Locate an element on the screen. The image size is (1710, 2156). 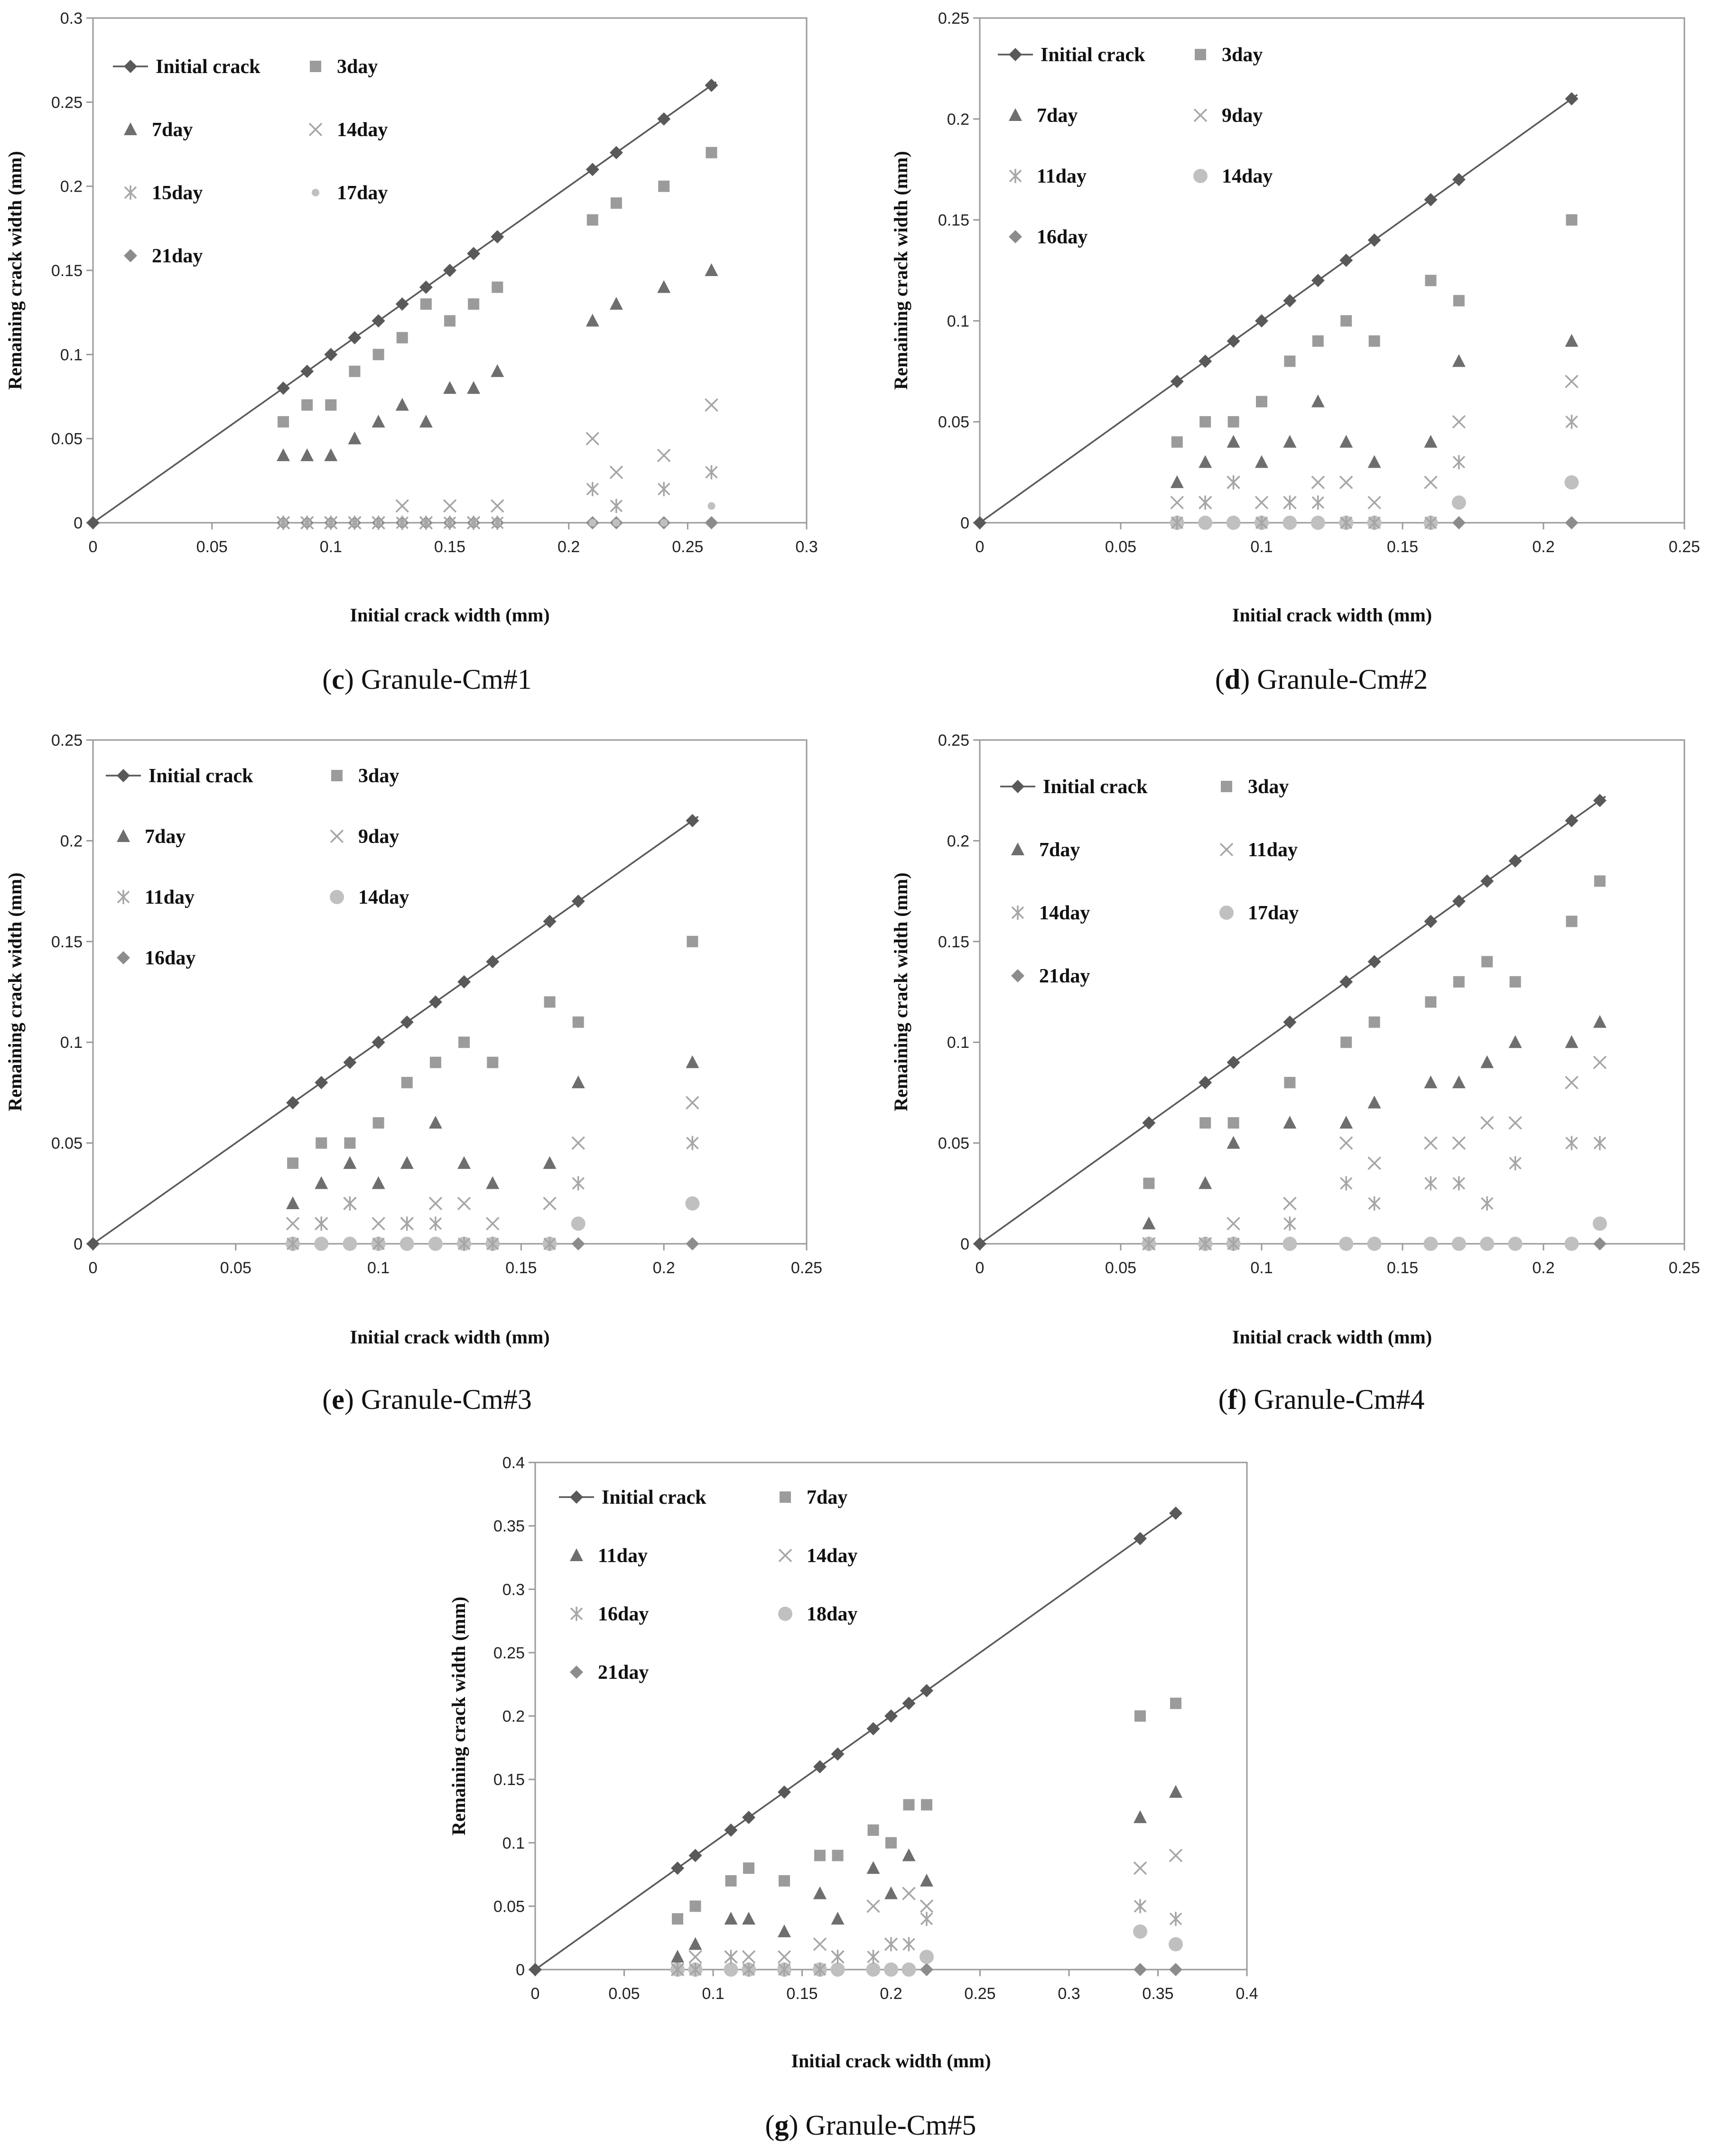
legend-16day-label: 16day is located at coordinates (170, 958).